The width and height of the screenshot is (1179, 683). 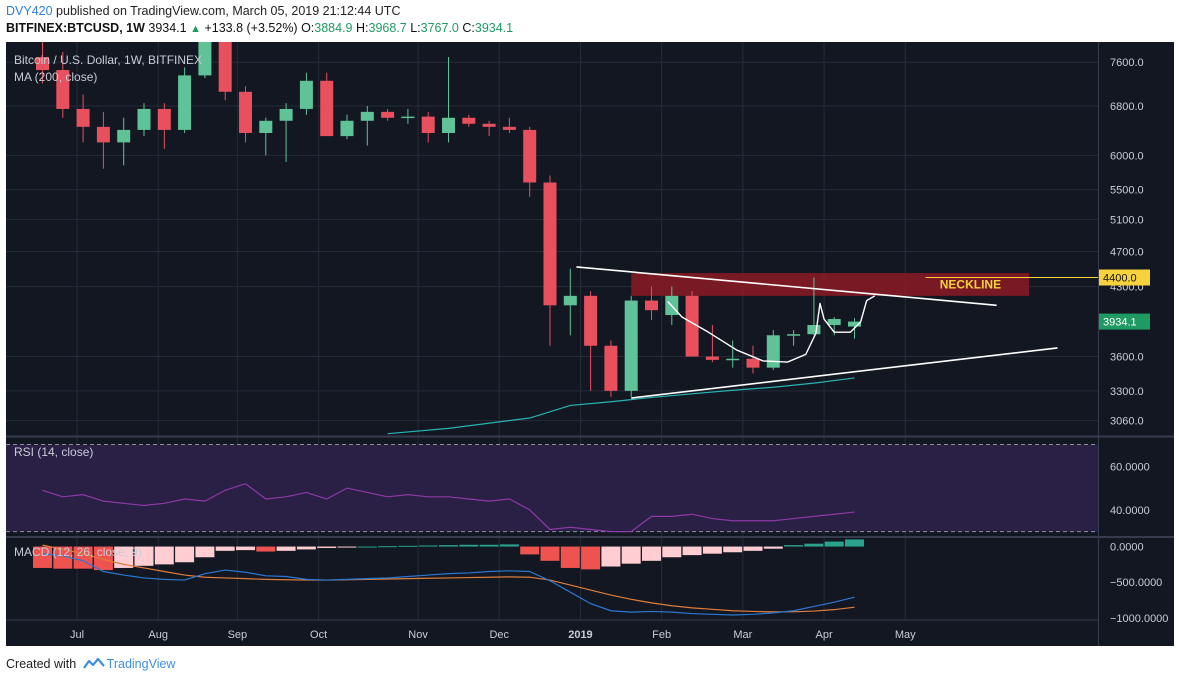 What do you see at coordinates (1136, 344) in the screenshot?
I see `price-axis-panel` at bounding box center [1136, 344].